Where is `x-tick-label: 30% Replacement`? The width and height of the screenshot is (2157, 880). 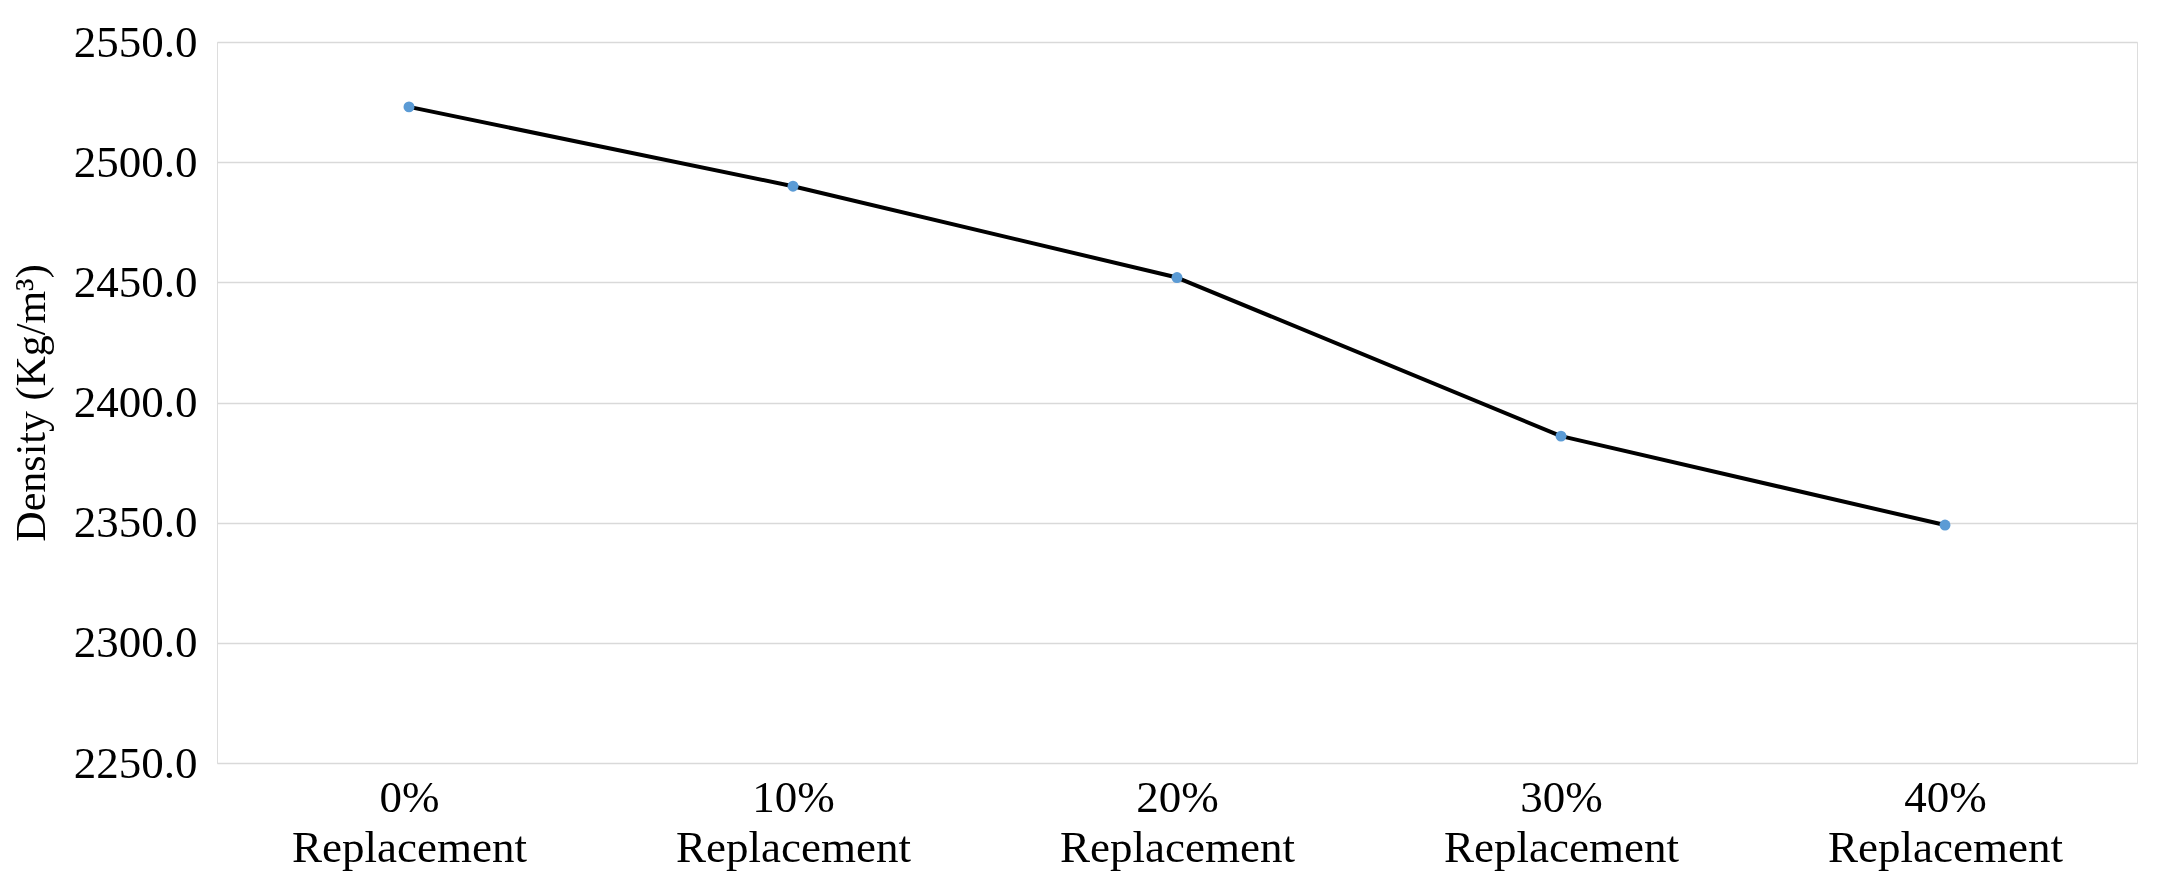
x-tick-label: 30% Replacement is located at coordinates (1562, 821).